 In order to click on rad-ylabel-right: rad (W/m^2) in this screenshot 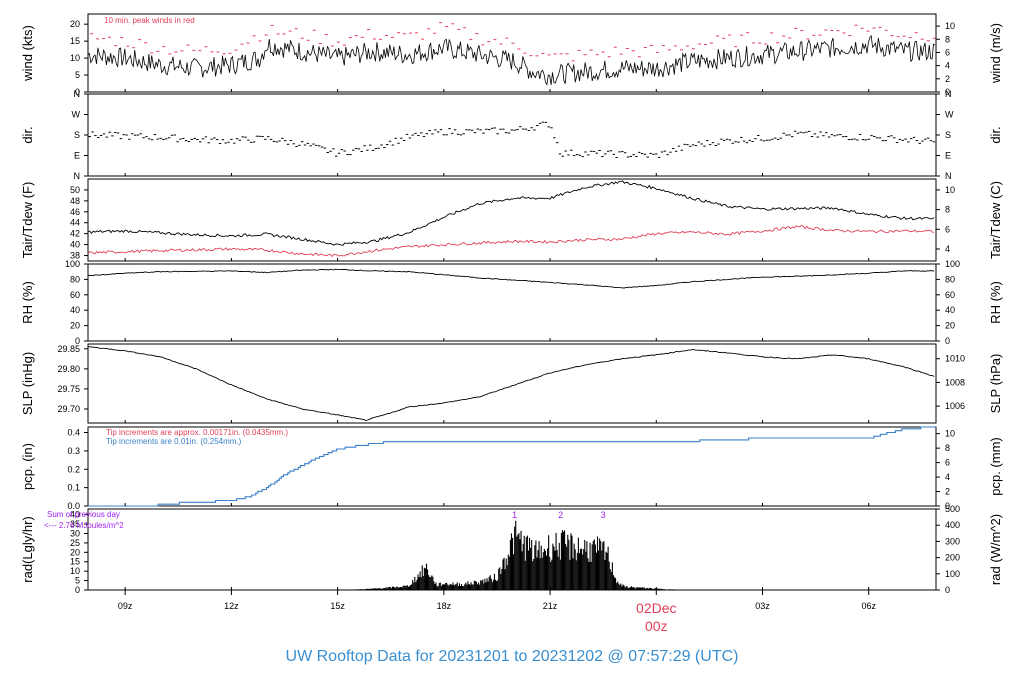, I will do `click(995, 549)`.